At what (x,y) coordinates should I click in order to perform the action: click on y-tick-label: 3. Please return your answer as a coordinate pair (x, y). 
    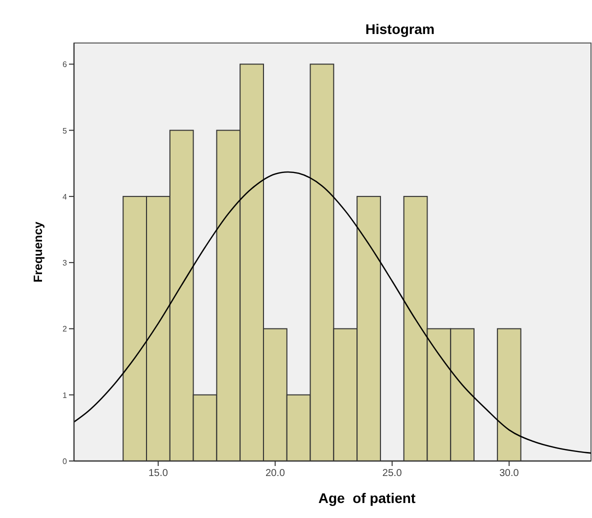
    Looking at the image, I should click on (65, 263).